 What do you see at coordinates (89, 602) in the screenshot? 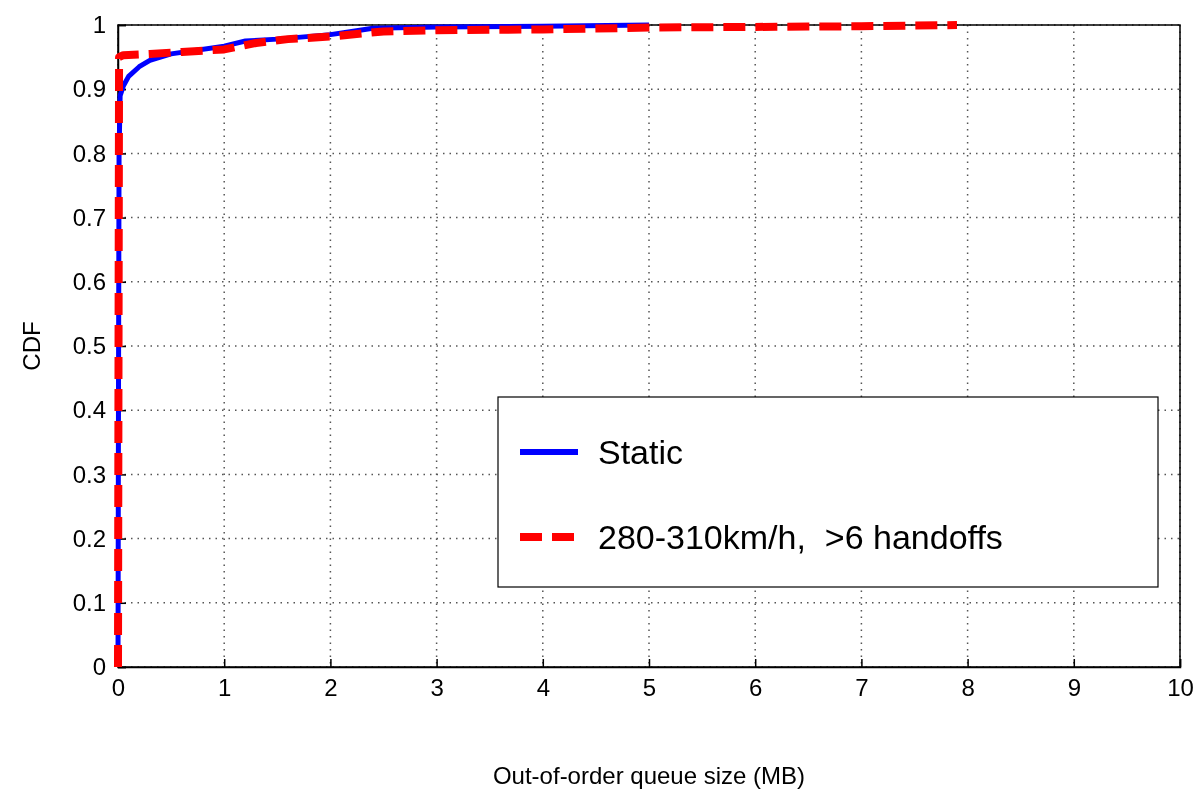
I see `y-tick-label: 0.1` at bounding box center [89, 602].